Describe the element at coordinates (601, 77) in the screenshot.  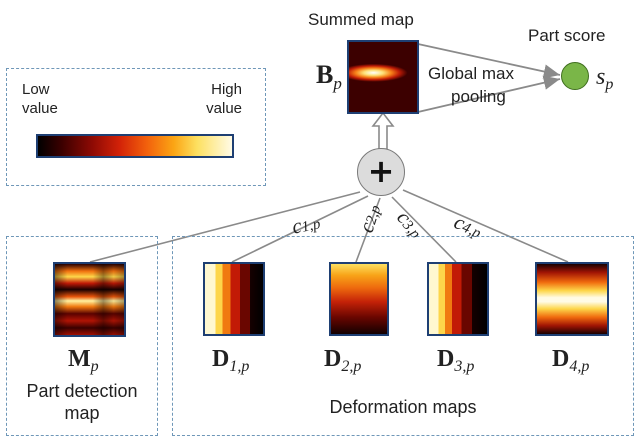
I see `part-score-symbol-letter: s` at that location.